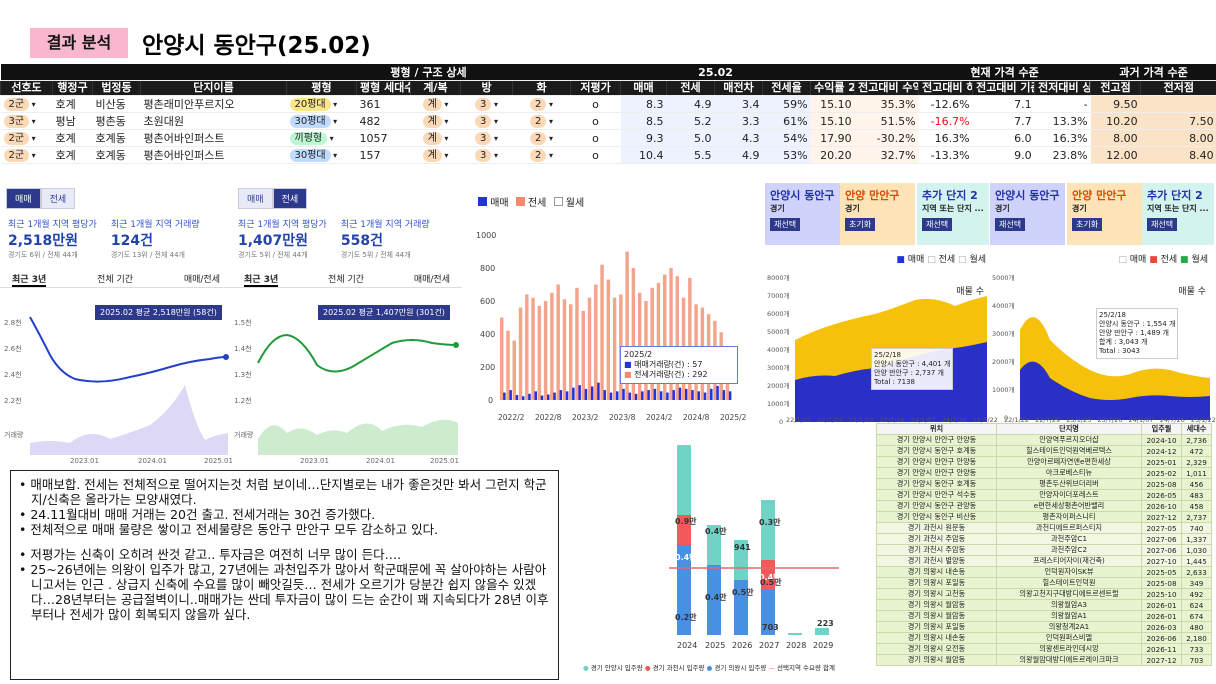 This screenshot has width=1216, height=684. What do you see at coordinates (643, 138) in the screenshot?
I see `table-cell: 9.3` at bounding box center [643, 138].